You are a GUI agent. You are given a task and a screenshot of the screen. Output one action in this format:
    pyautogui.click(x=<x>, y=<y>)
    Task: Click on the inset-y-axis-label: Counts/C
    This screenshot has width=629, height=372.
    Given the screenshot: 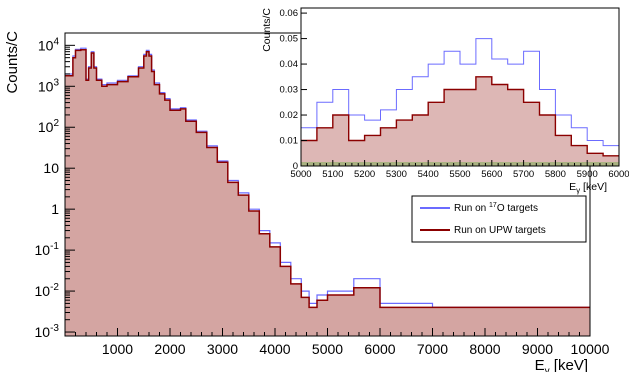 What is the action you would take?
    pyautogui.click(x=267, y=30)
    